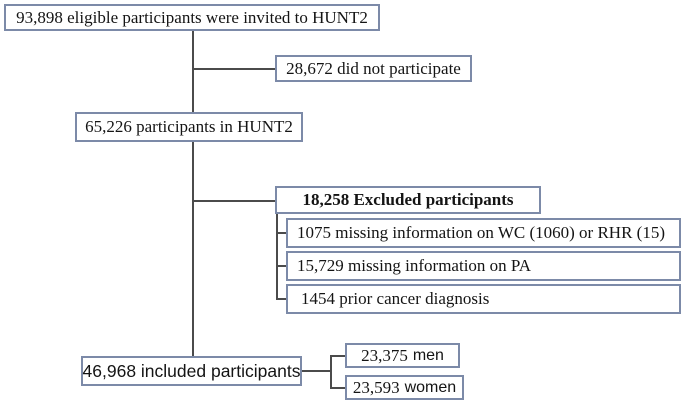 The height and width of the screenshot is (405, 685). I want to click on box-not-participate: 28,672 did not participate, so click(373, 68).